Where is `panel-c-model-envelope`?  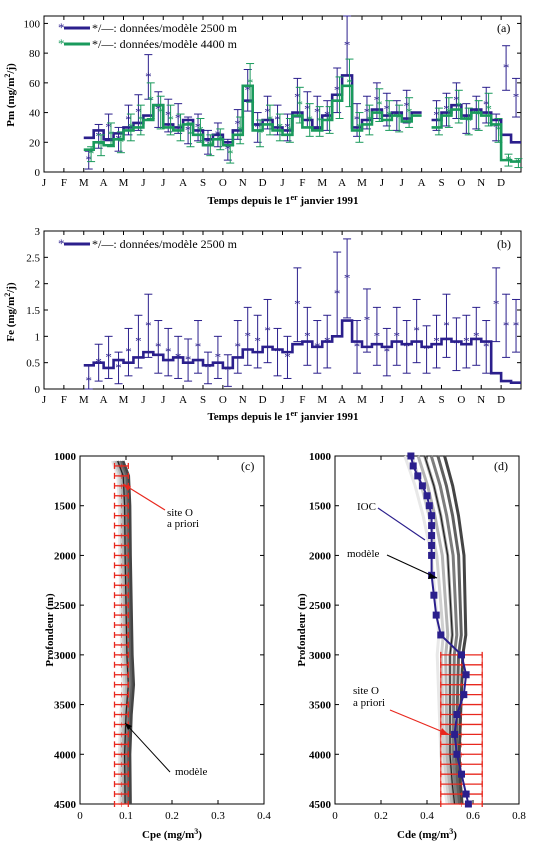 panel-c-model-envelope is located at coordinates (129, 632).